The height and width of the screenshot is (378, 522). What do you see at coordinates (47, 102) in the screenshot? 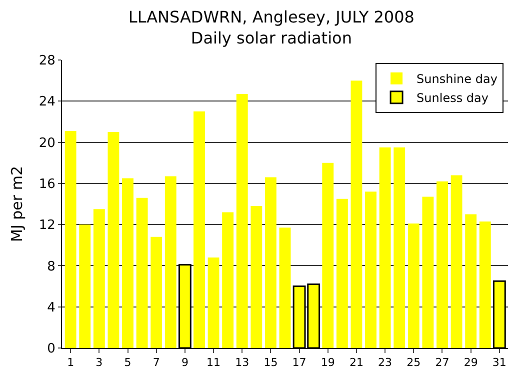
I see `y-tick-label: 24` at bounding box center [47, 102].